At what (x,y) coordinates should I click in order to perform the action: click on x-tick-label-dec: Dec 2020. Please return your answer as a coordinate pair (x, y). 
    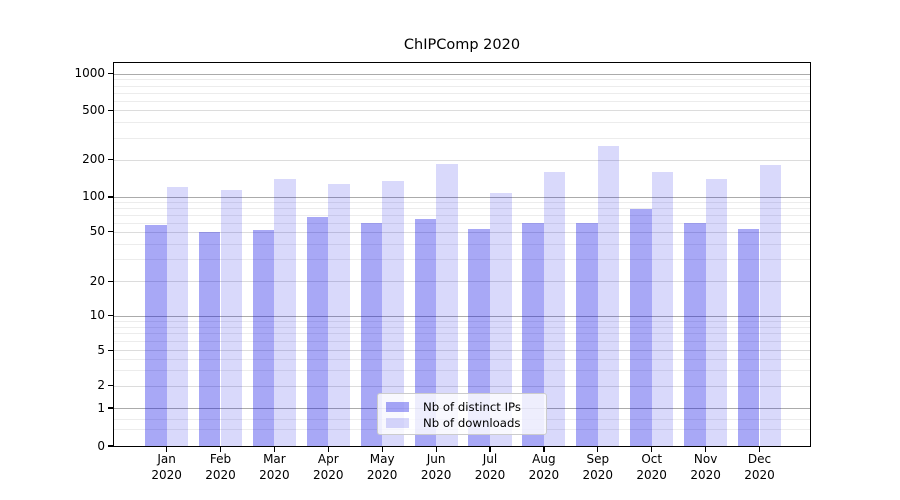
    Looking at the image, I should click on (759, 467).